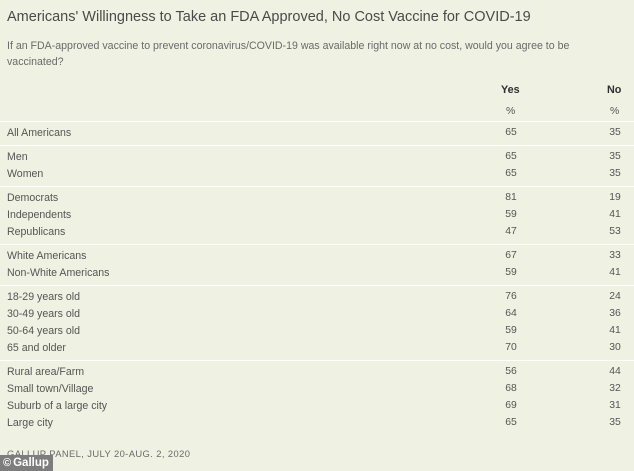  What do you see at coordinates (50, 389) in the screenshot?
I see `row-label: Small town/Village` at bounding box center [50, 389].